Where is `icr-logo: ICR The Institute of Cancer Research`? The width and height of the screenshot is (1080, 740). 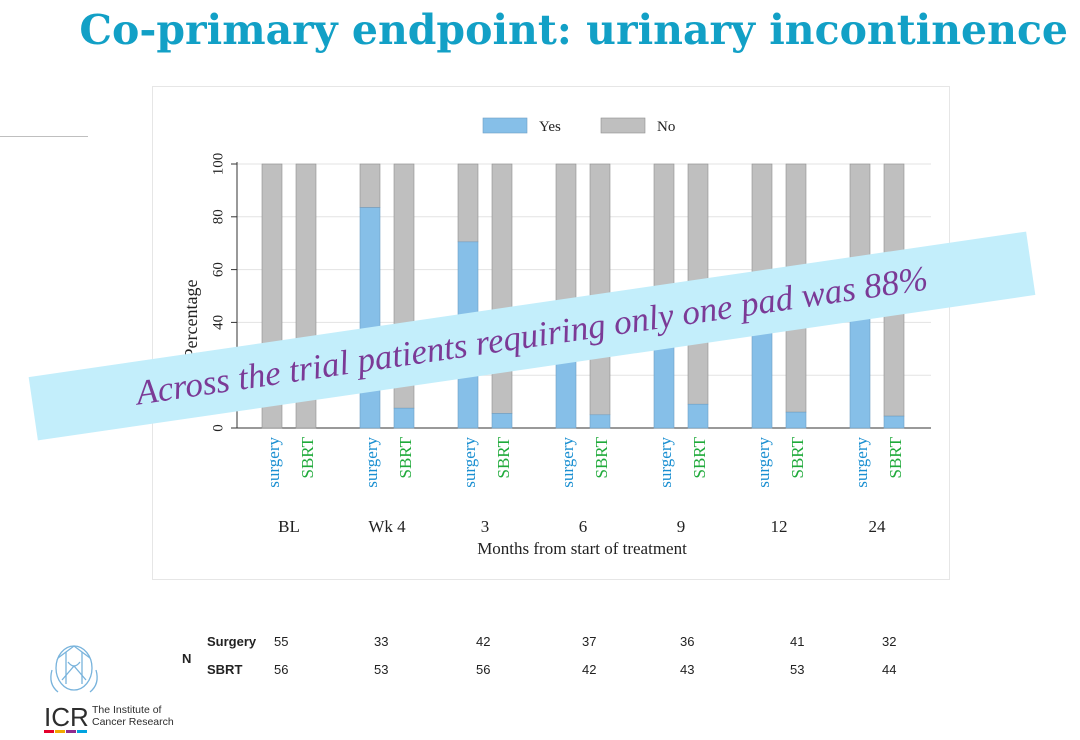
icr-logo: ICR The Institute of Cancer Research is located at coordinates (109, 689).